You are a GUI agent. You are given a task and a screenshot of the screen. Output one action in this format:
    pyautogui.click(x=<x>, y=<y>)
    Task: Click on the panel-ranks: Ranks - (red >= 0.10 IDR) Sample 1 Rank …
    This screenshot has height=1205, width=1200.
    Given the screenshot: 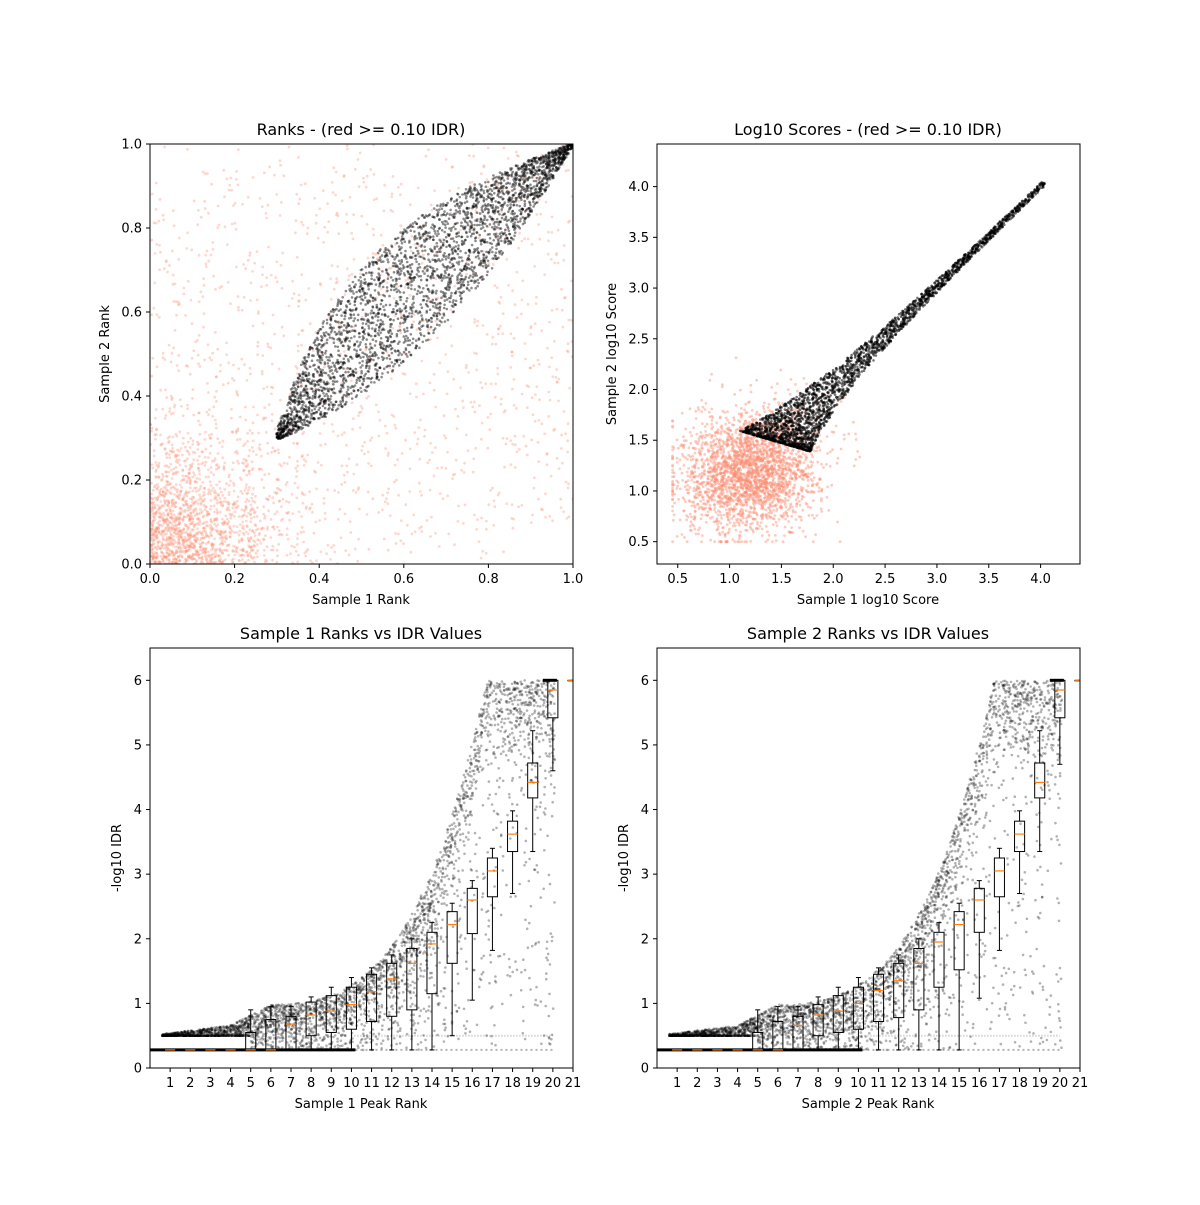 What is the action you would take?
    pyautogui.click(x=281, y=364)
    